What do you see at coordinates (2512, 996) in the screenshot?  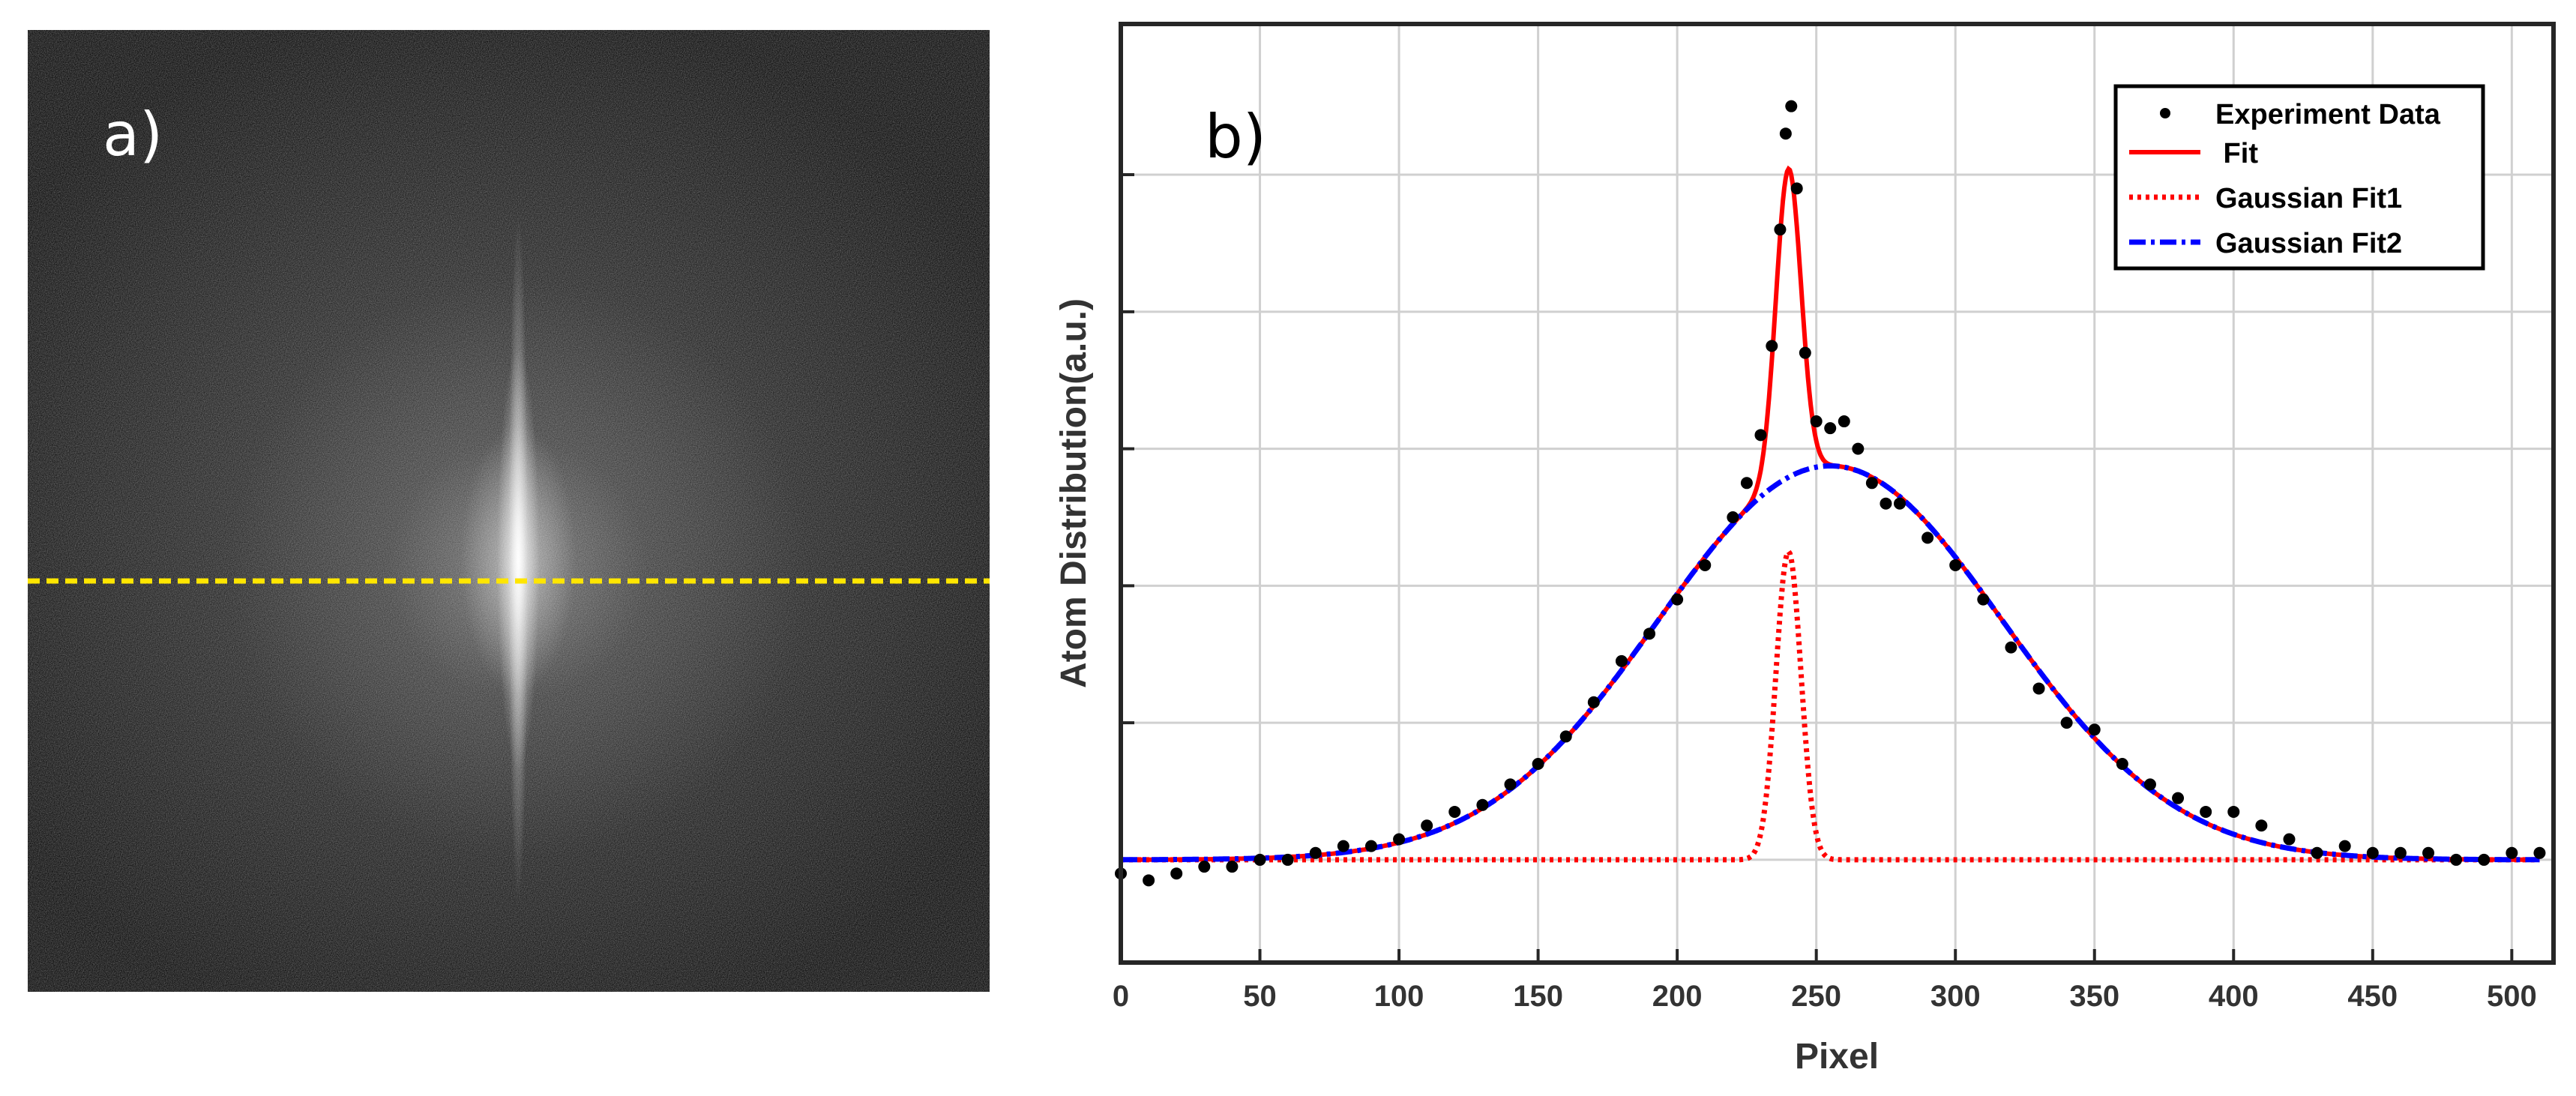 I see `x-tick-label-10: 500` at bounding box center [2512, 996].